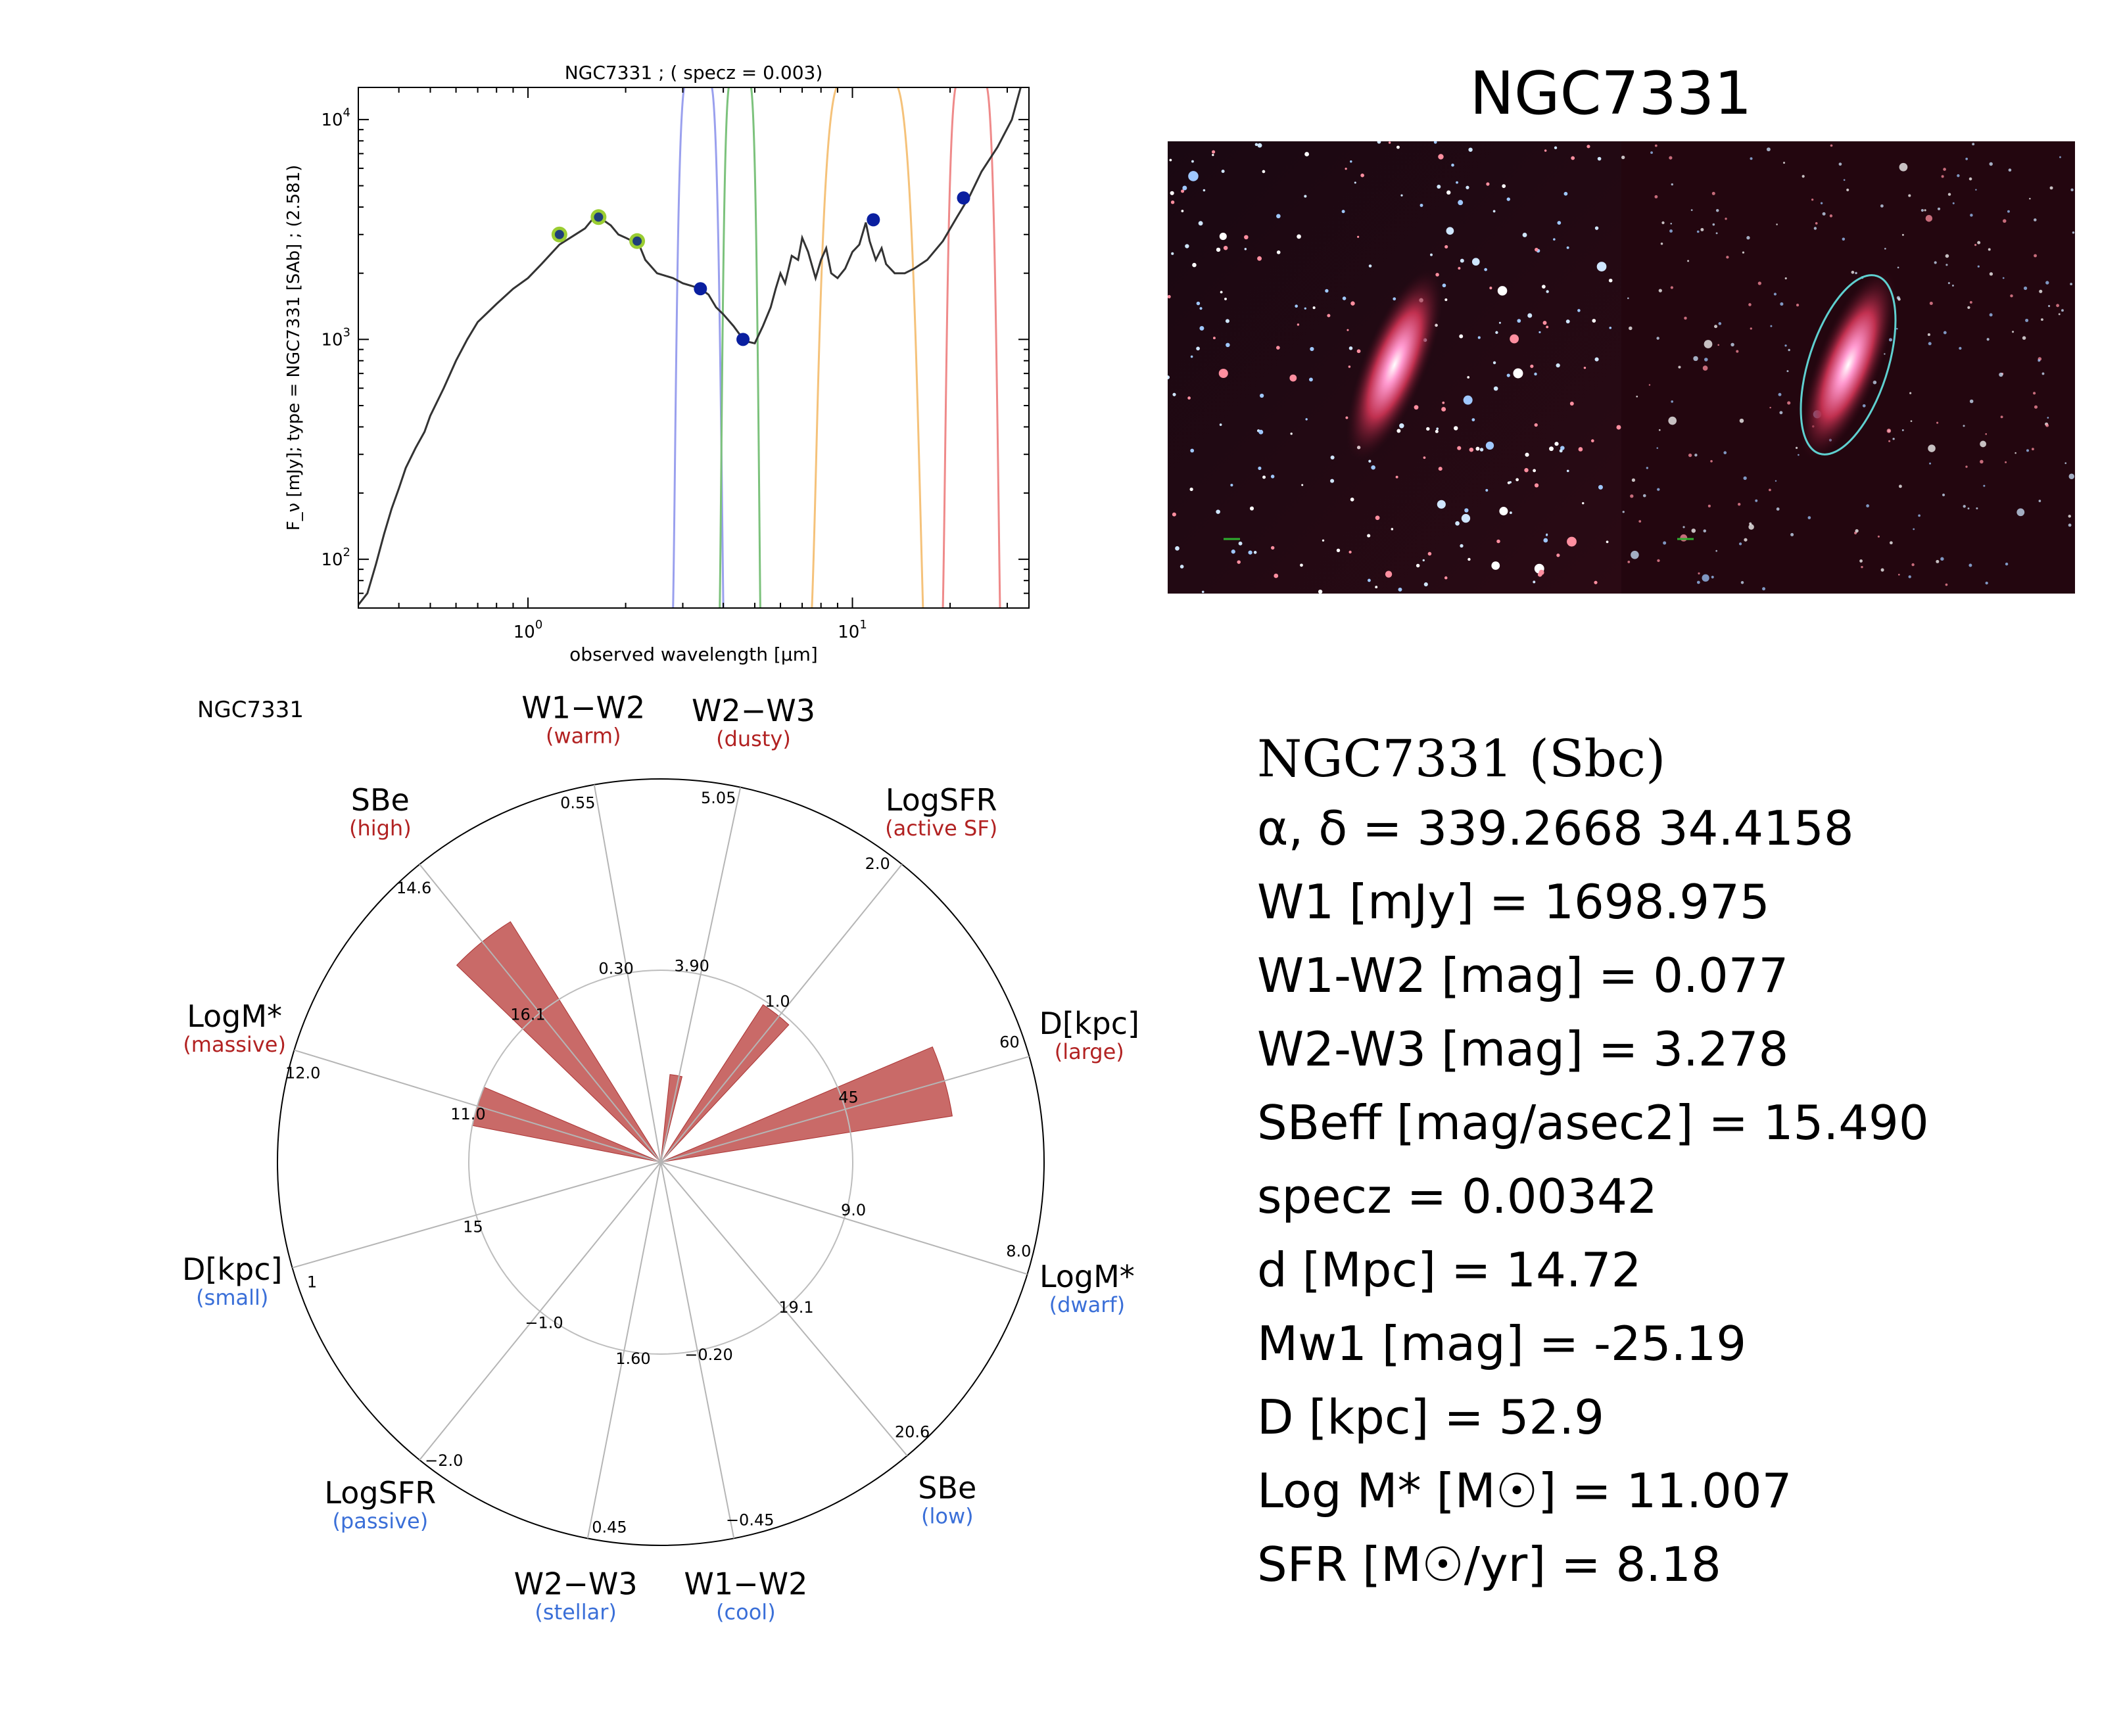  Describe the element at coordinates (848, 1098) in the screenshot. I see `polar-tick-inner-3: 45` at that location.